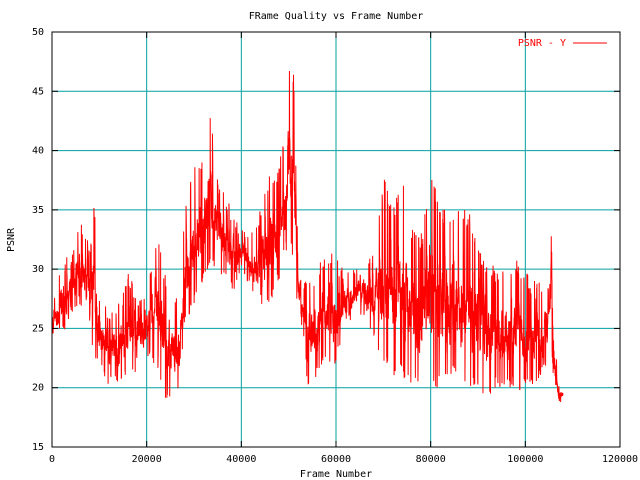  What do you see at coordinates (38, 447) in the screenshot?
I see `y-tick-label: 15` at bounding box center [38, 447].